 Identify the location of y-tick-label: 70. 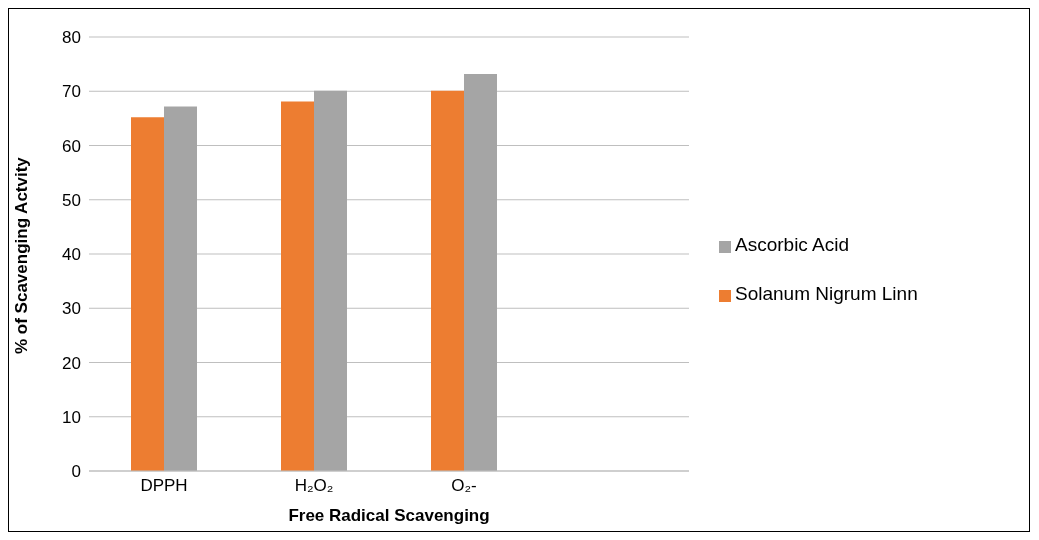
(71, 92).